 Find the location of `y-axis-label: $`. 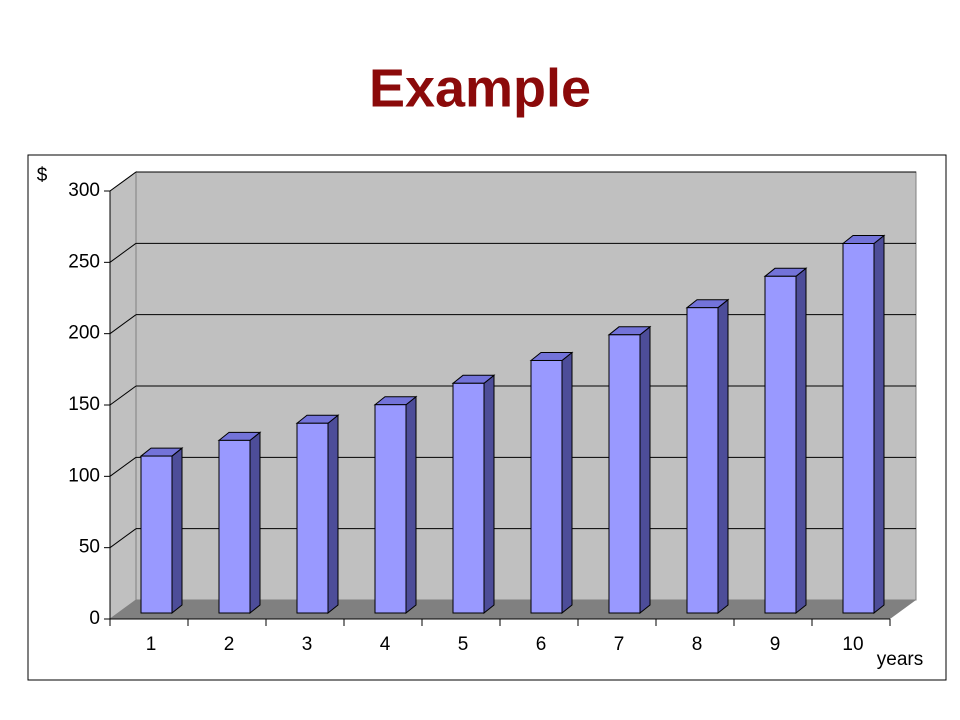

y-axis-label: $ is located at coordinates (42, 175).